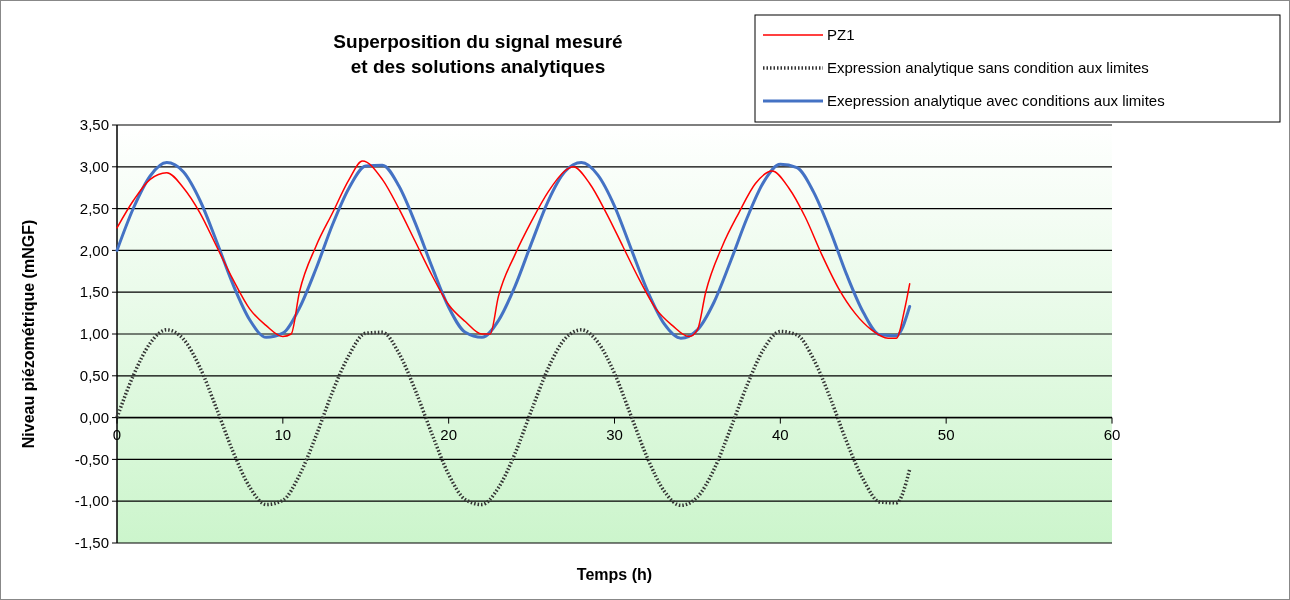 The image size is (1290, 600). What do you see at coordinates (94, 208) in the screenshot?
I see `y-tick-label: 2,50` at bounding box center [94, 208].